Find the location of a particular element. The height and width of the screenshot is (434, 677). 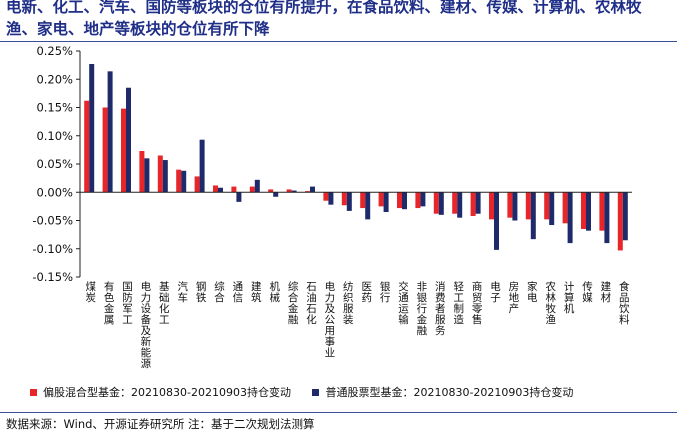

x-category-label: 电子 is located at coordinates (495, 291).